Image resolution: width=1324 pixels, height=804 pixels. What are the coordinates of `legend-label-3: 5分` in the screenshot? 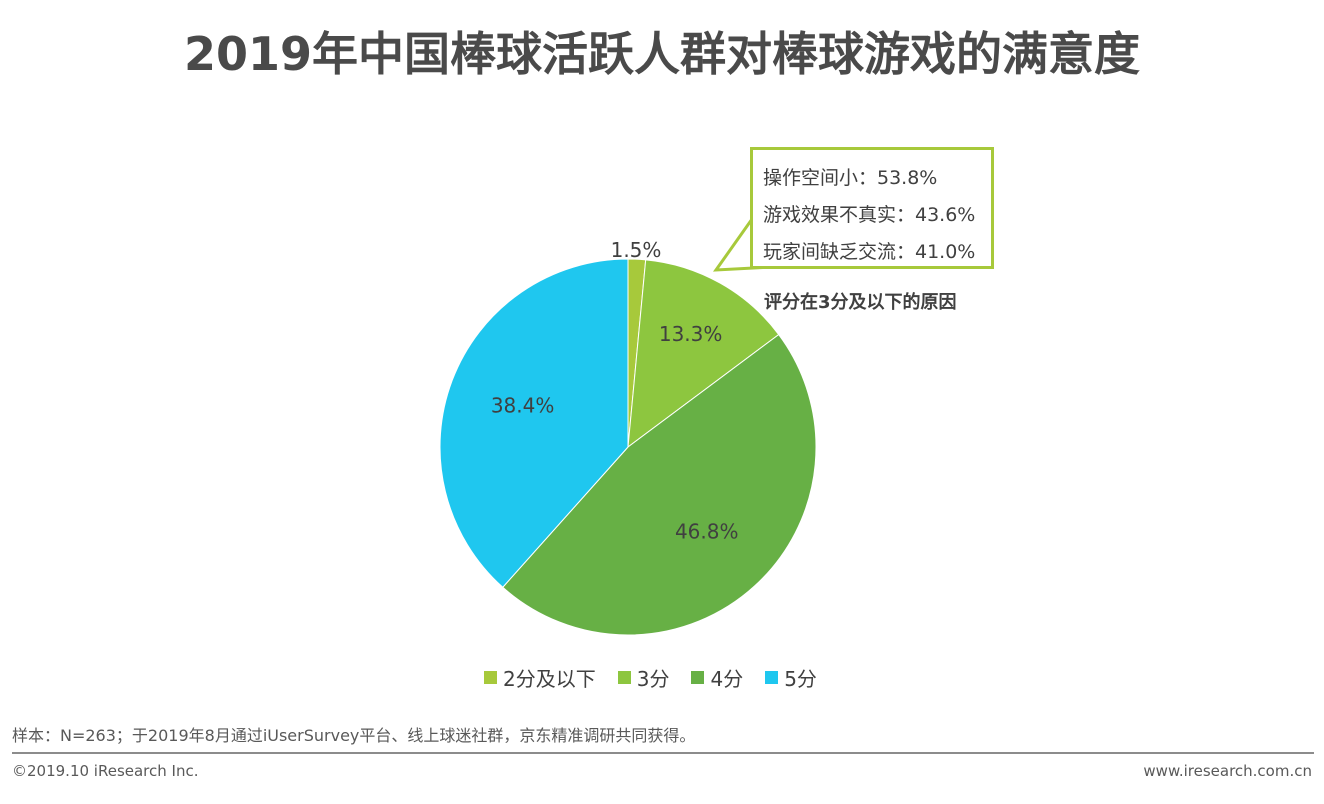 It's located at (800, 679).